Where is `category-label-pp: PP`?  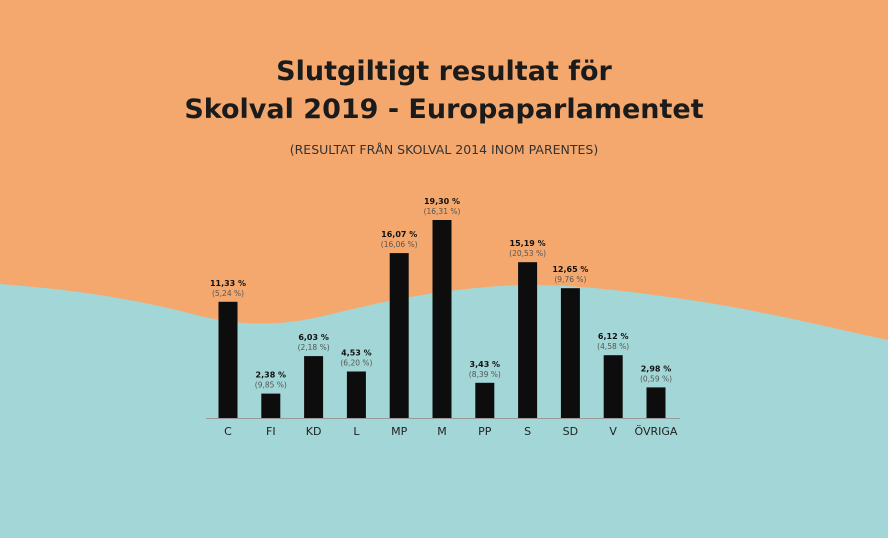
category-label-pp: PP is located at coordinates (485, 431).